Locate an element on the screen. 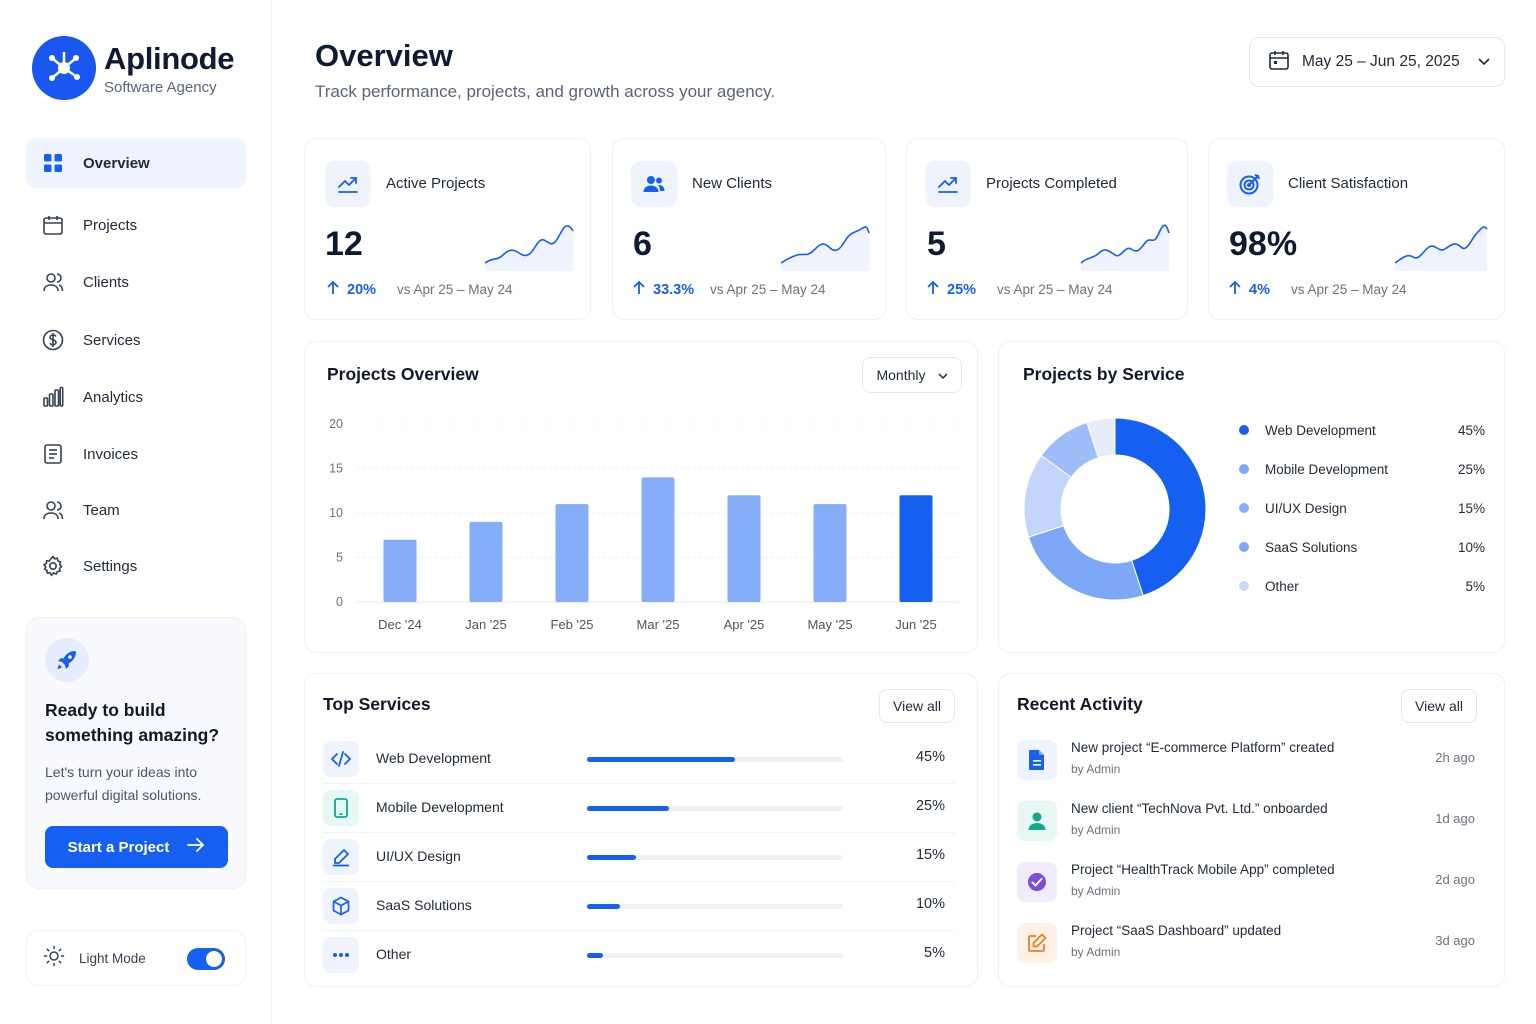 The width and height of the screenshot is (1536, 1024). x-tick-label: Jan '25 is located at coordinates (486, 624).